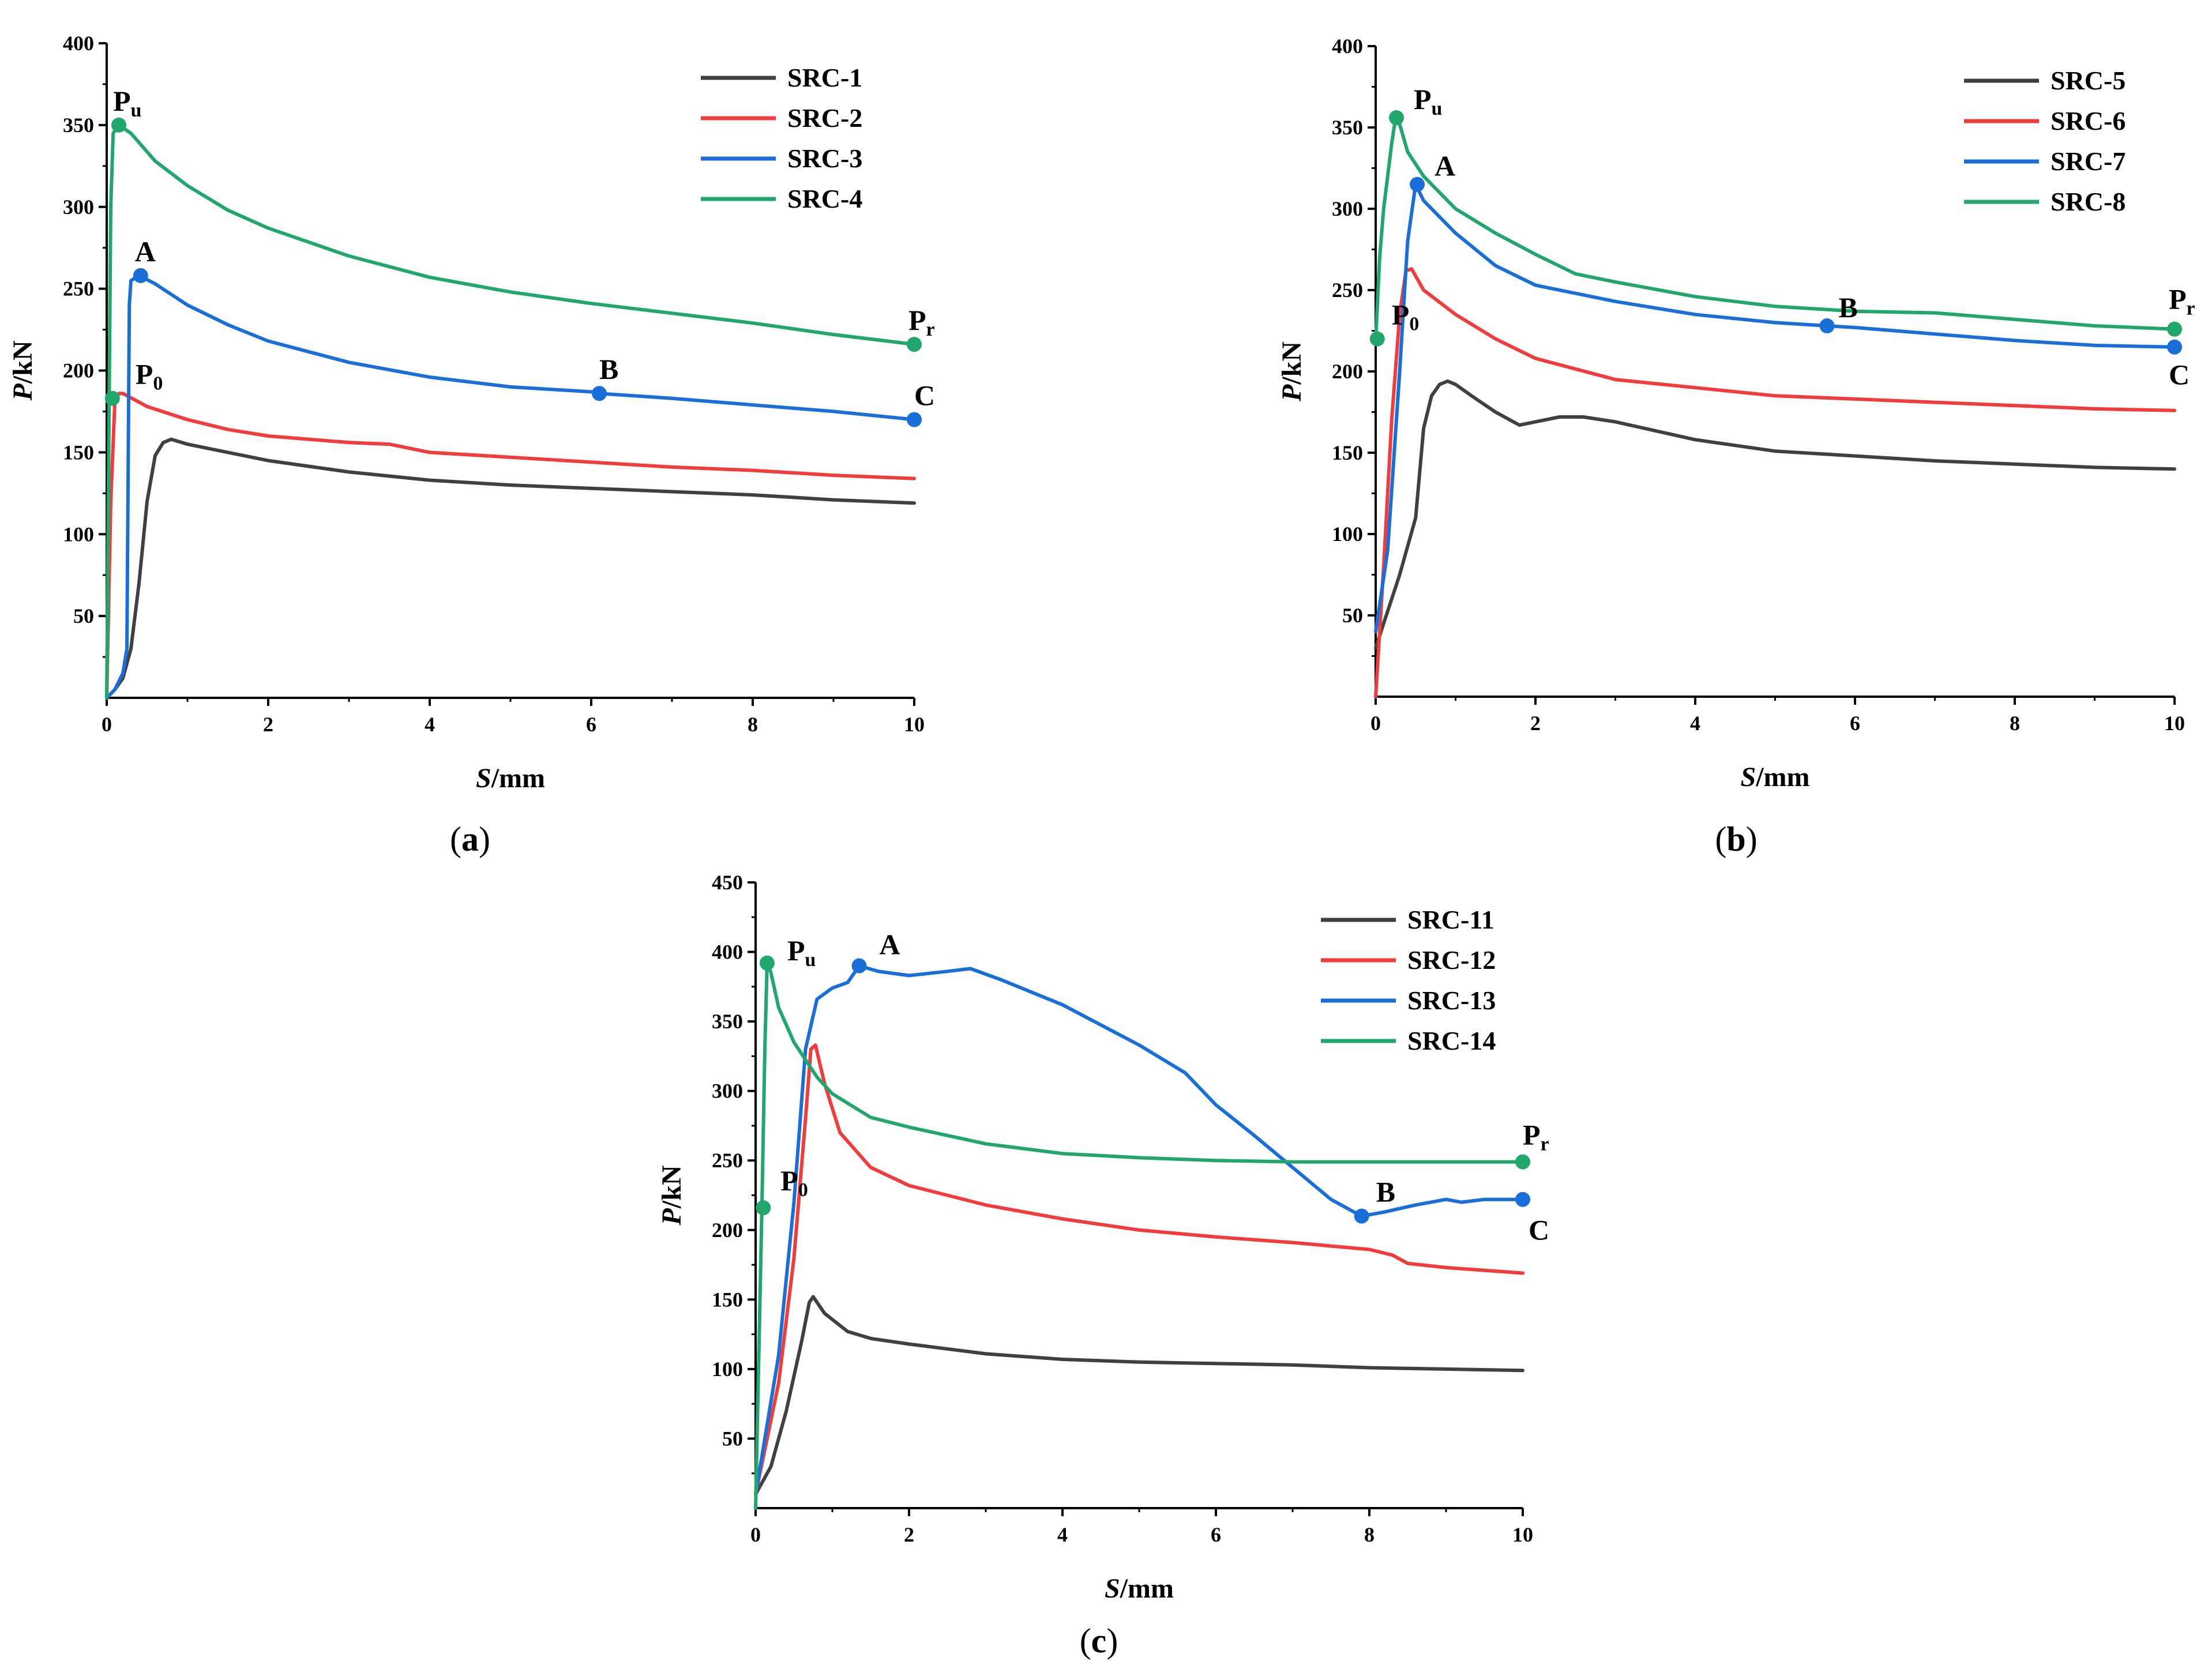 The height and width of the screenshot is (1680, 2208). Describe the element at coordinates (824, 158) in the screenshot. I see `legend-label: SRC-3` at that location.